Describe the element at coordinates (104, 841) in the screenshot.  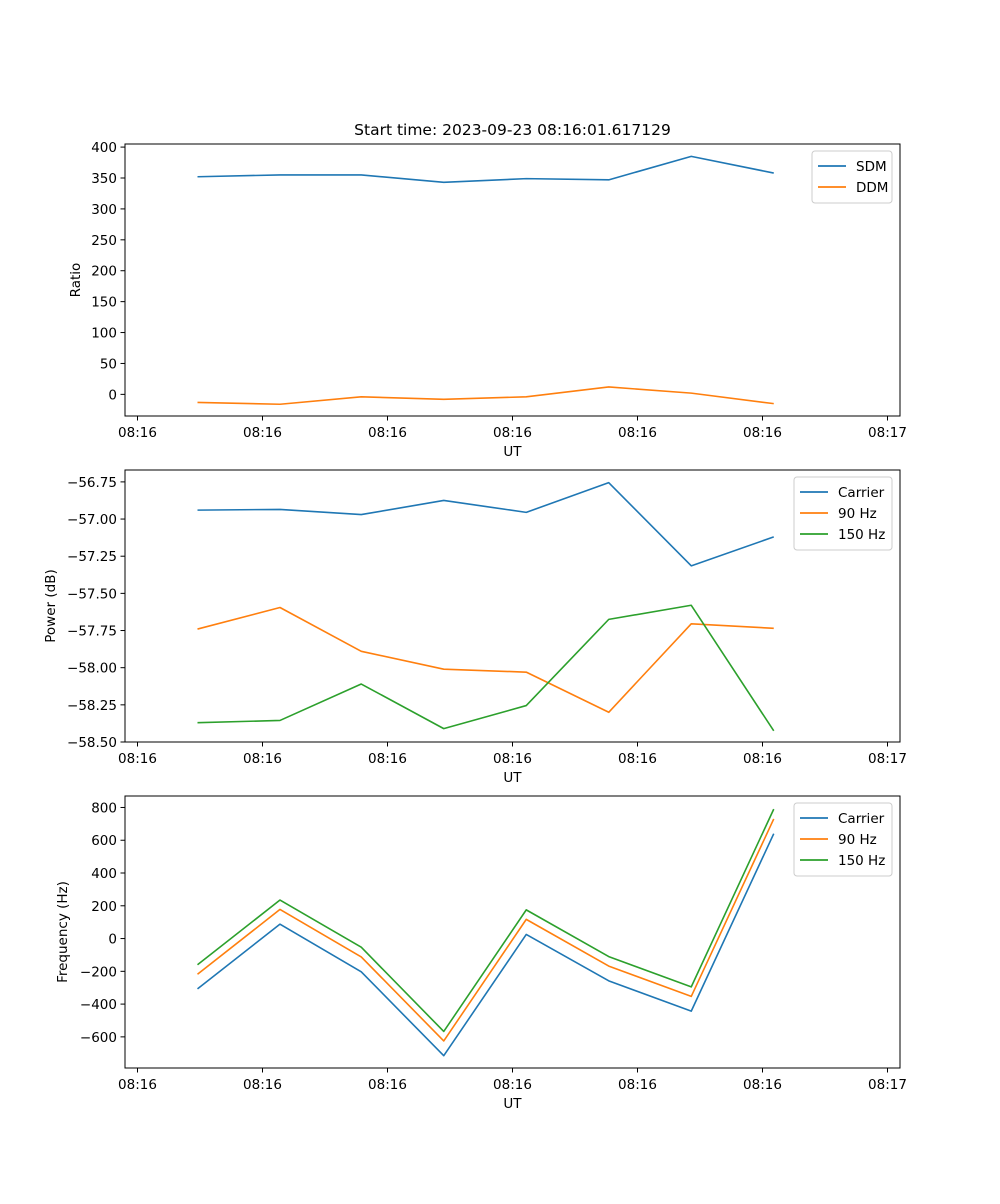
I see `frequency-y-tick-label: 600` at that location.